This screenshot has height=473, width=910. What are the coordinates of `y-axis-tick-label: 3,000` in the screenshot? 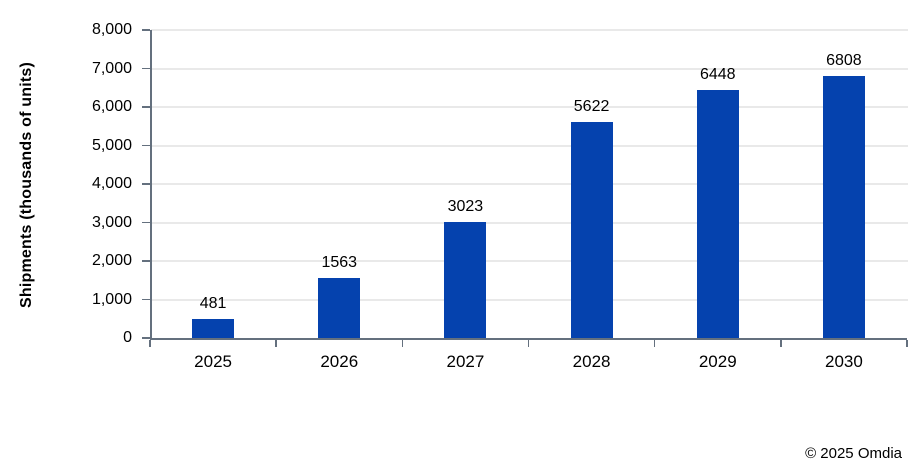 It's located at (111, 222).